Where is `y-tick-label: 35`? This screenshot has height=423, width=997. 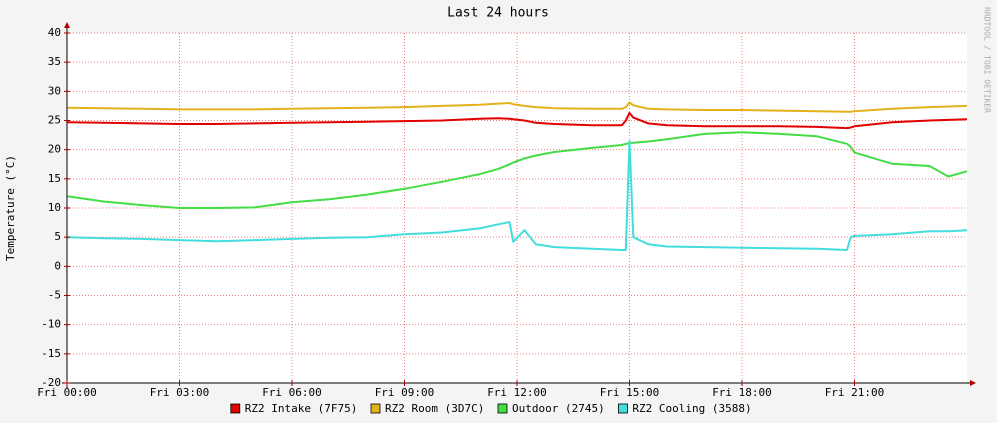 y-tick-label: 35 is located at coordinates (54, 61).